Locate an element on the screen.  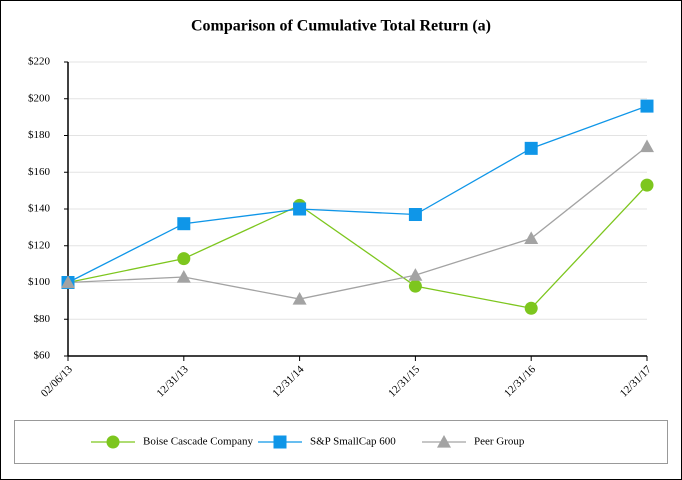
y-tick-label: $80 is located at coordinates (42, 319).